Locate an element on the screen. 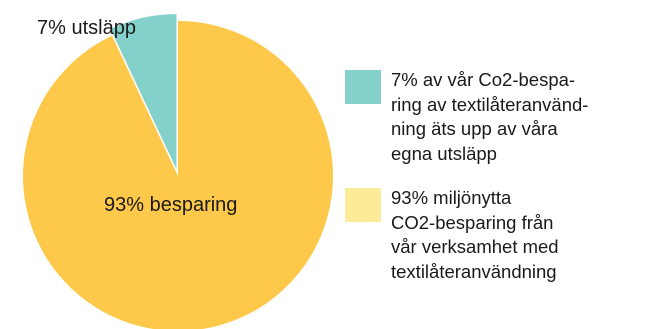 The width and height of the screenshot is (669, 329). slice-label-utslapp: 7% utsläpp is located at coordinates (86, 28).